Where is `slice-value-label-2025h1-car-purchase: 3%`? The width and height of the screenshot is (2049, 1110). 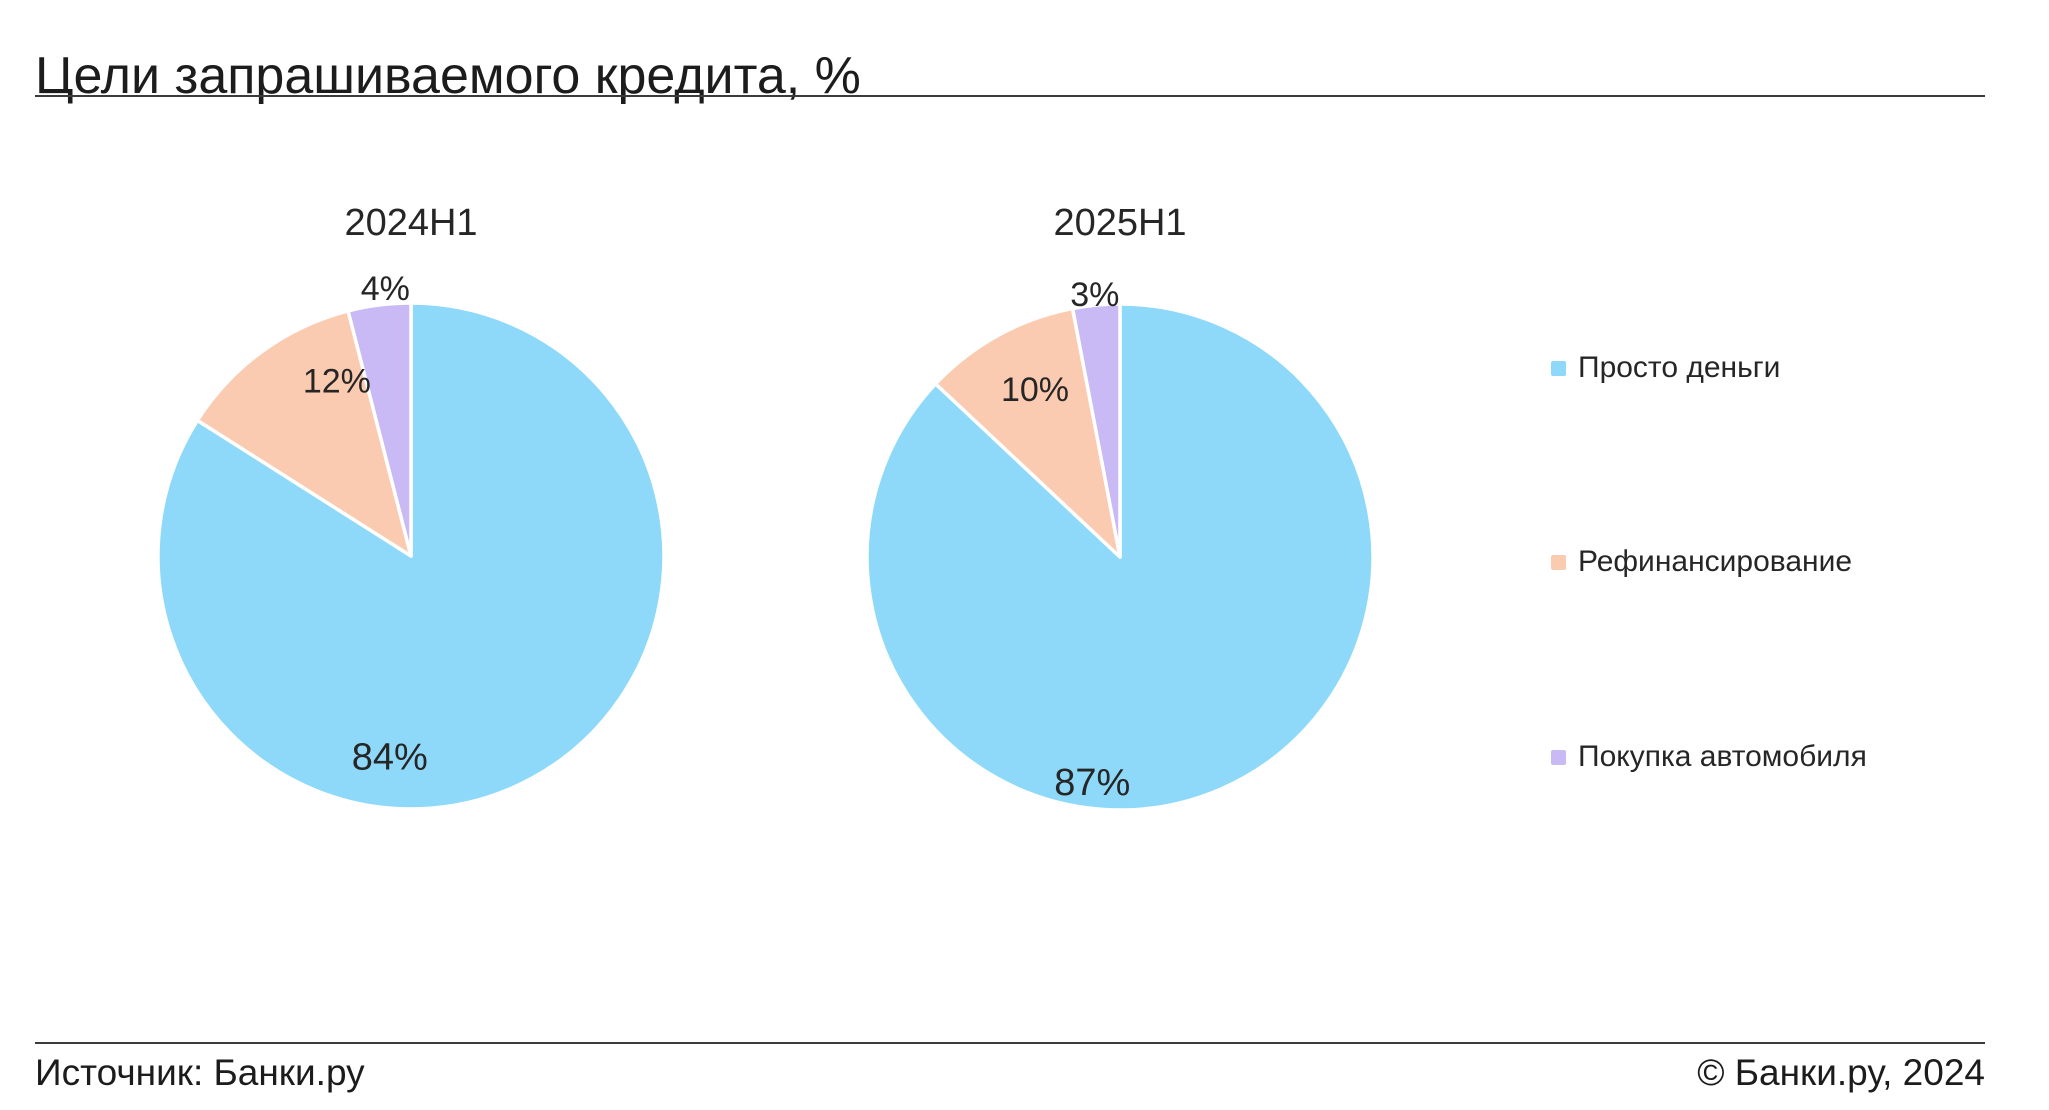
slice-value-label-2025h1-car-purchase: 3% is located at coordinates (1094, 295).